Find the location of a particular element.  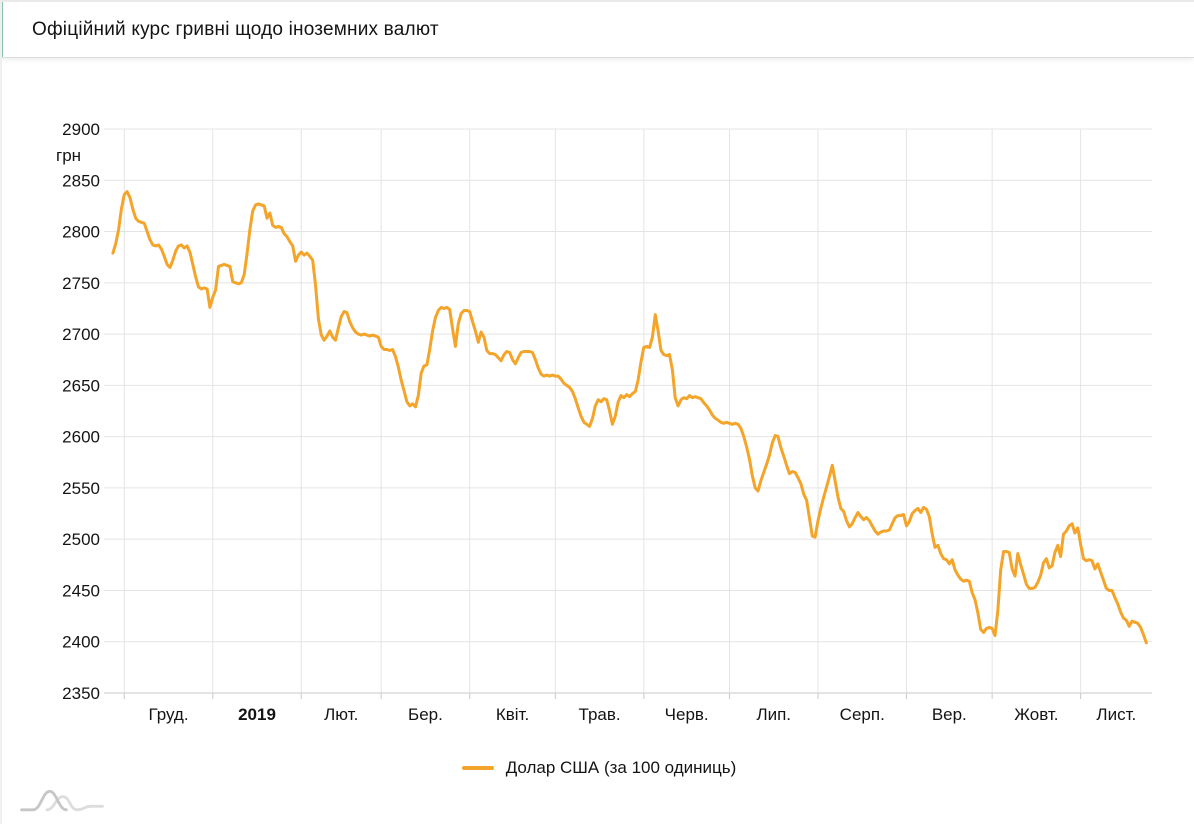

x-tick-label: Груд. is located at coordinates (168, 714).